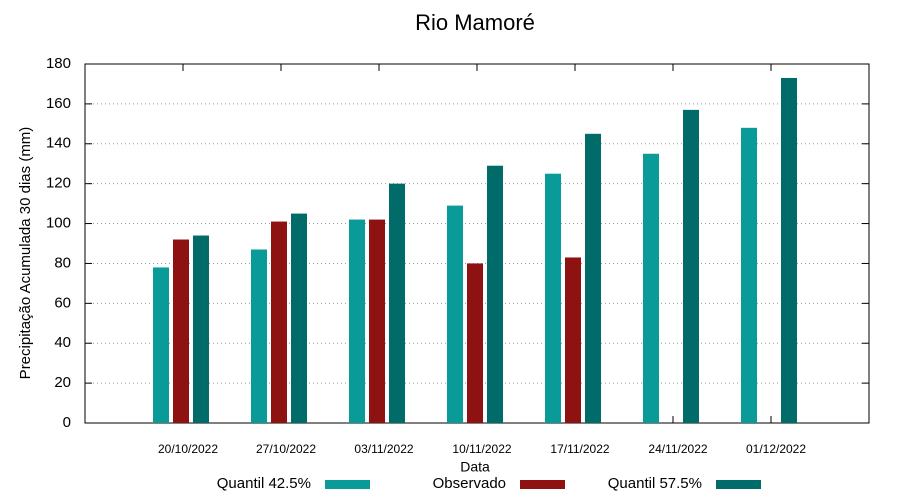 The height and width of the screenshot is (500, 900). What do you see at coordinates (58, 103) in the screenshot?
I see `y-tick-label: 160` at bounding box center [58, 103].